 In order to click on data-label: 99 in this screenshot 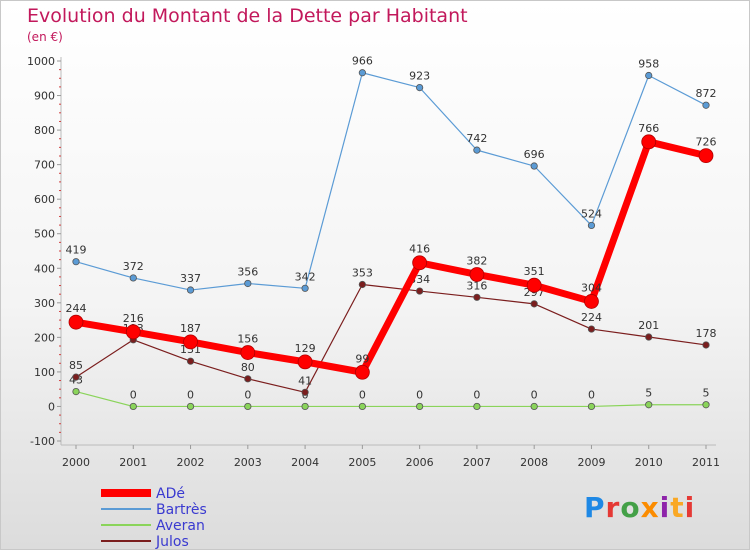, I will do `click(362, 358)`.